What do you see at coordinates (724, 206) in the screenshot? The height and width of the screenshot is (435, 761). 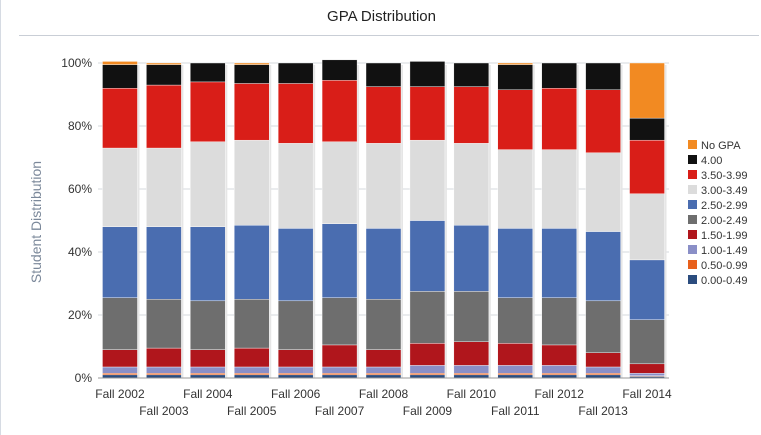 I see `legend-label: 2.50-2.99` at bounding box center [724, 206].